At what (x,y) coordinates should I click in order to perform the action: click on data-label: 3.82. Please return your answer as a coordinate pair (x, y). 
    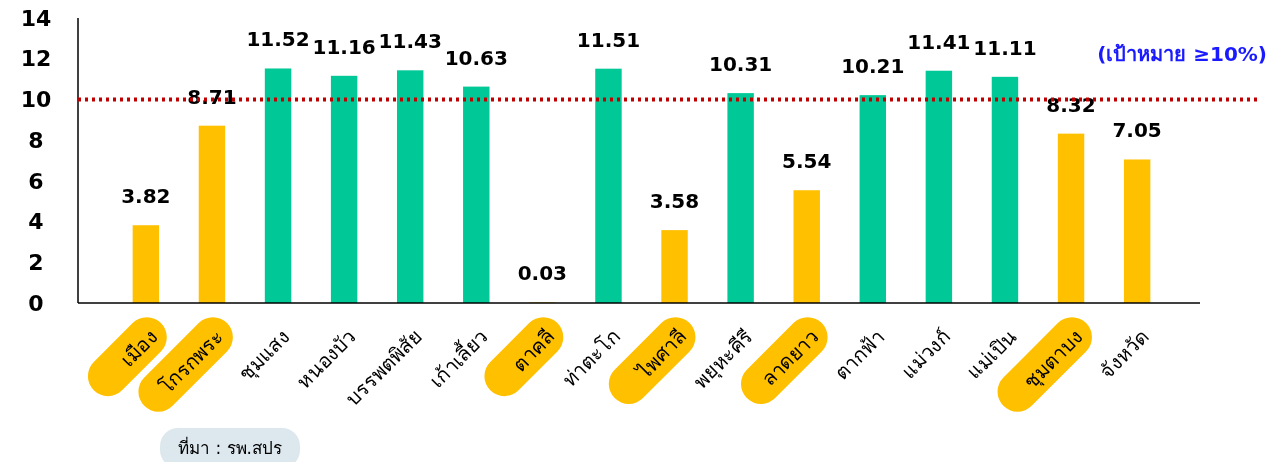
    Looking at the image, I should click on (146, 196).